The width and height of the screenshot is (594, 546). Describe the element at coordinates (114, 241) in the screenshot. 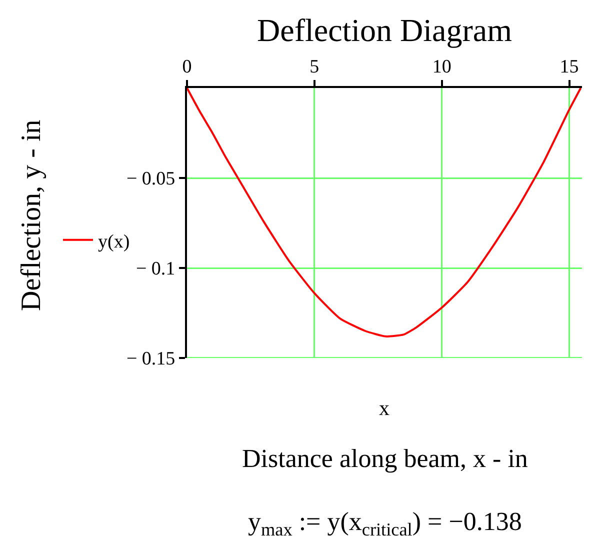

I see `legend-label: y(x)` at that location.